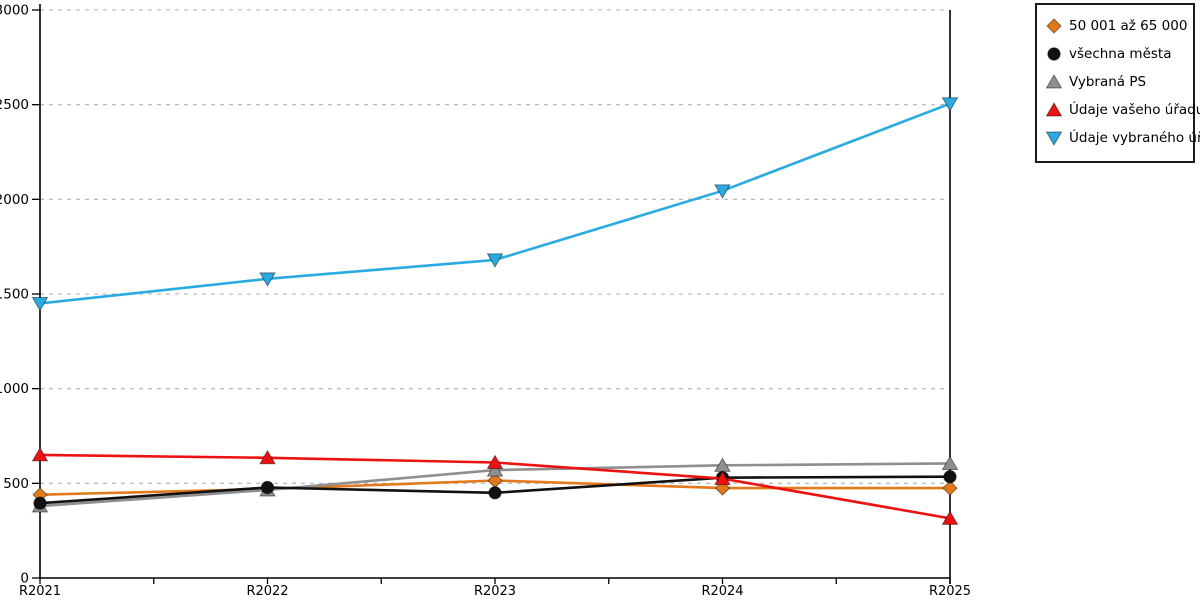 This screenshot has width=1200, height=600. Describe the element at coordinates (1128, 26) in the screenshot. I see `legend-item-label: 50 001 až 65 000` at that location.